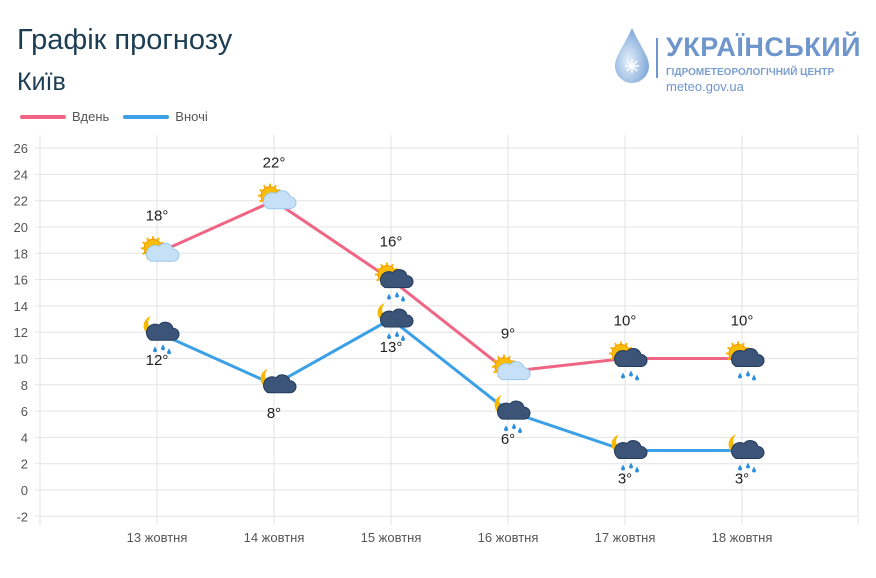 The height and width of the screenshot is (578, 876). What do you see at coordinates (21, 174) in the screenshot?
I see `y-tick-label: 24` at bounding box center [21, 174].